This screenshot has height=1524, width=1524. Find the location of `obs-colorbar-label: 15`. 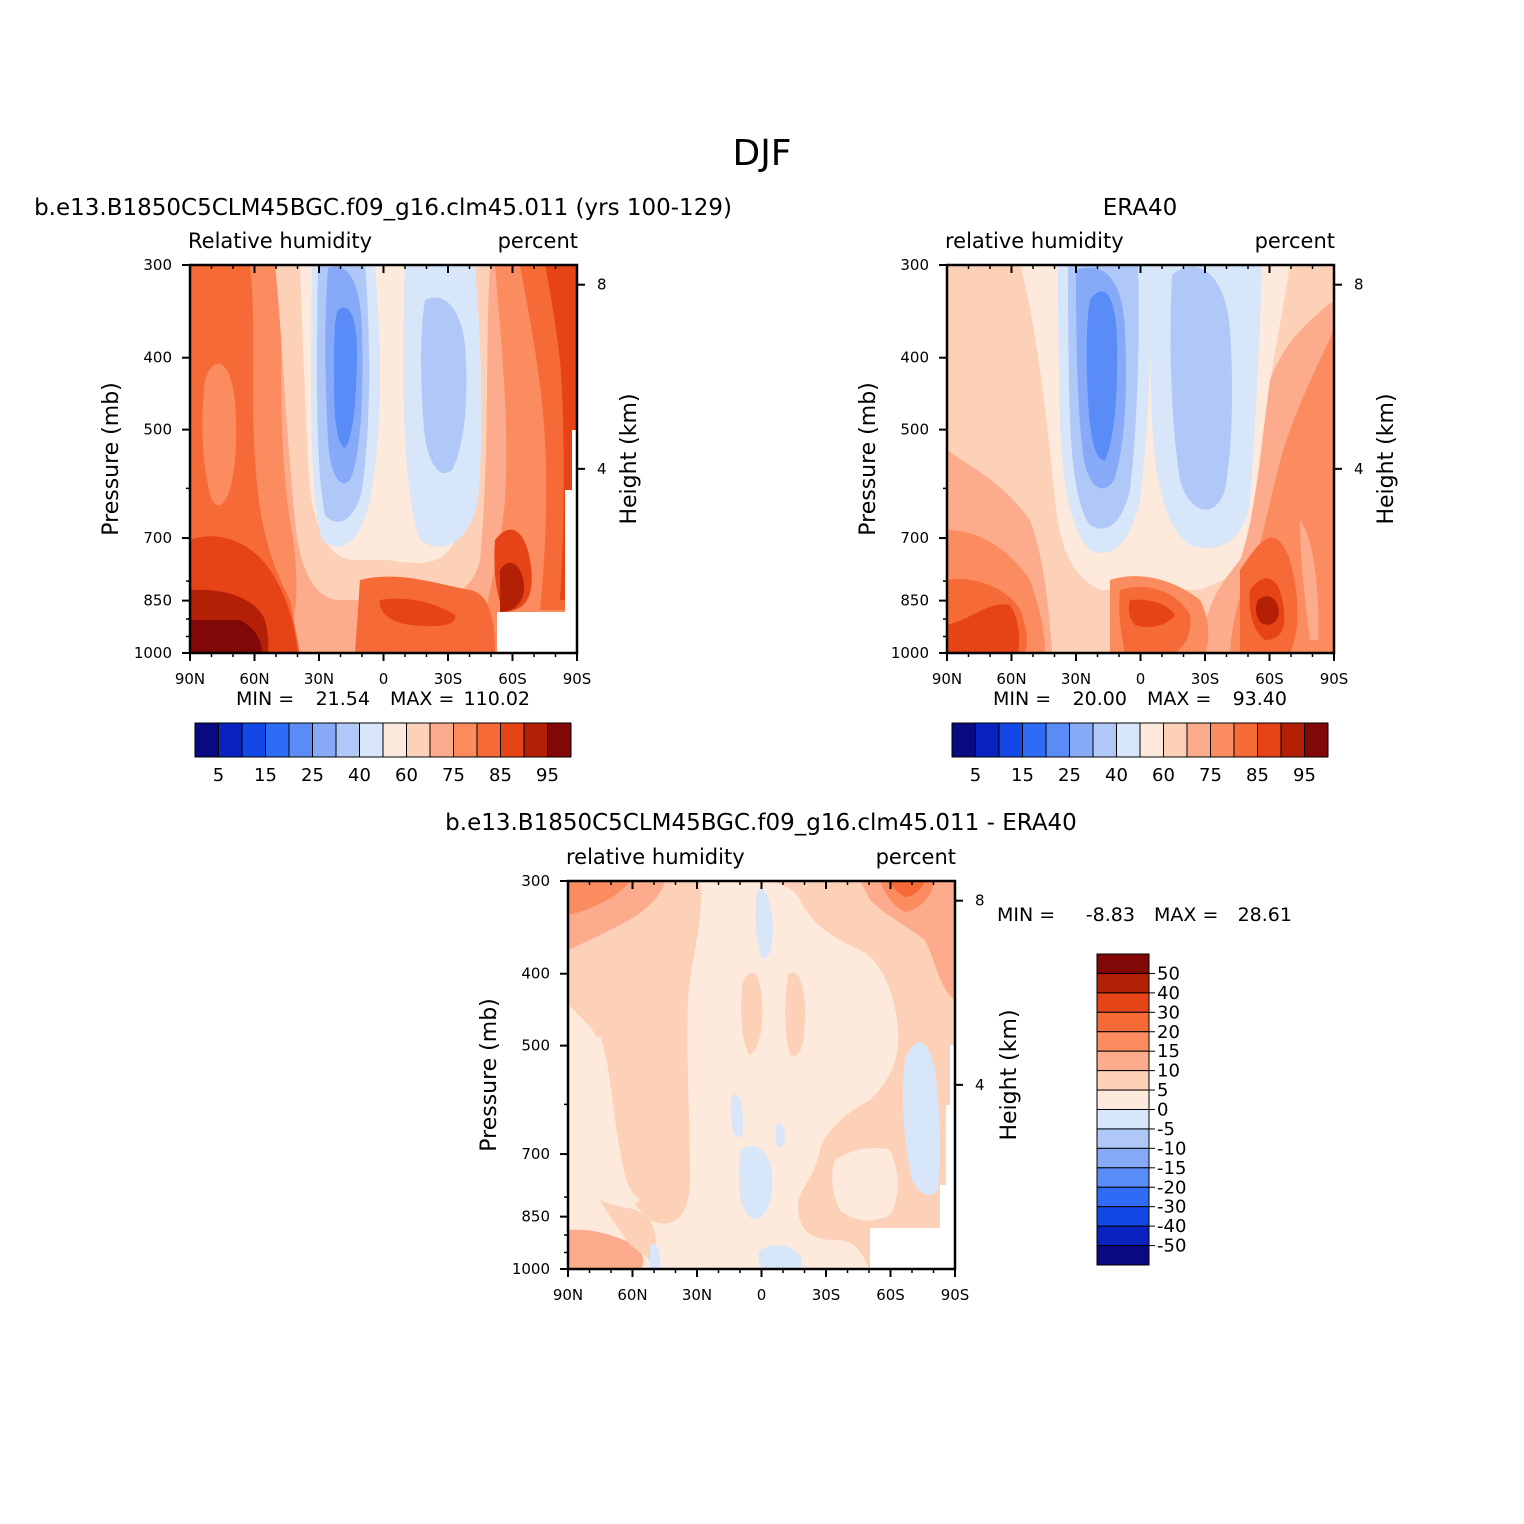

obs-colorbar-label: 15 is located at coordinates (1022, 775).